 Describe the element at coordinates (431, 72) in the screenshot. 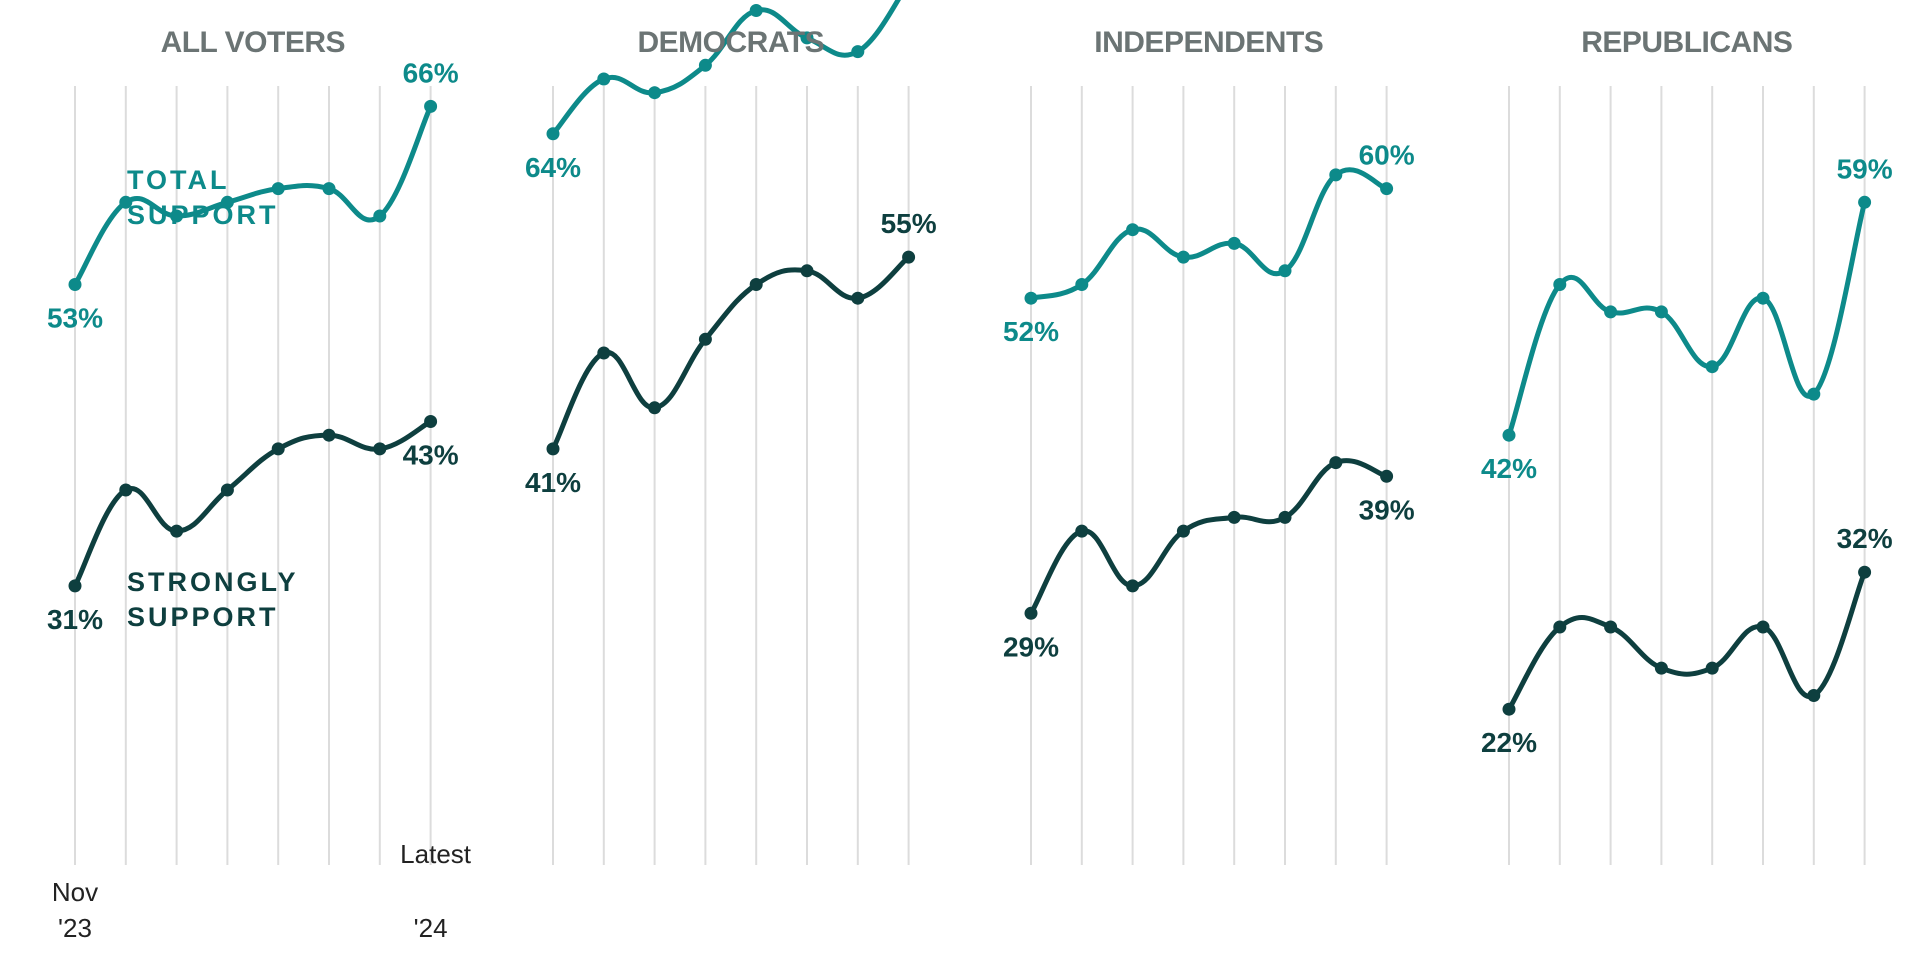

I see `end-label-total-all-voters: 66%` at that location.